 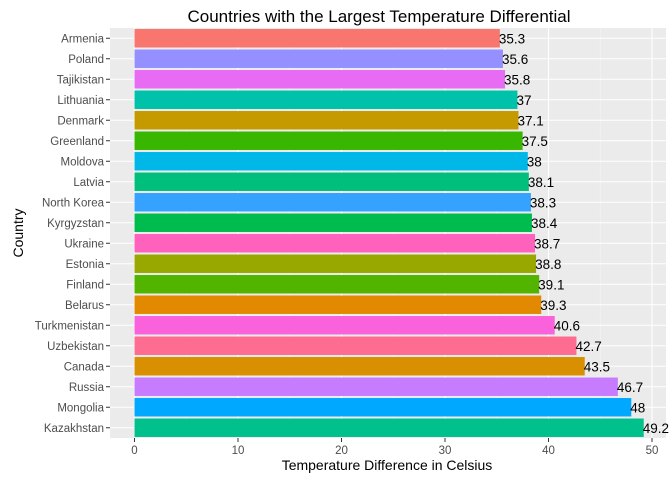 What do you see at coordinates (85, 265) in the screenshot?
I see `y-tick-label: Estonia` at bounding box center [85, 265].